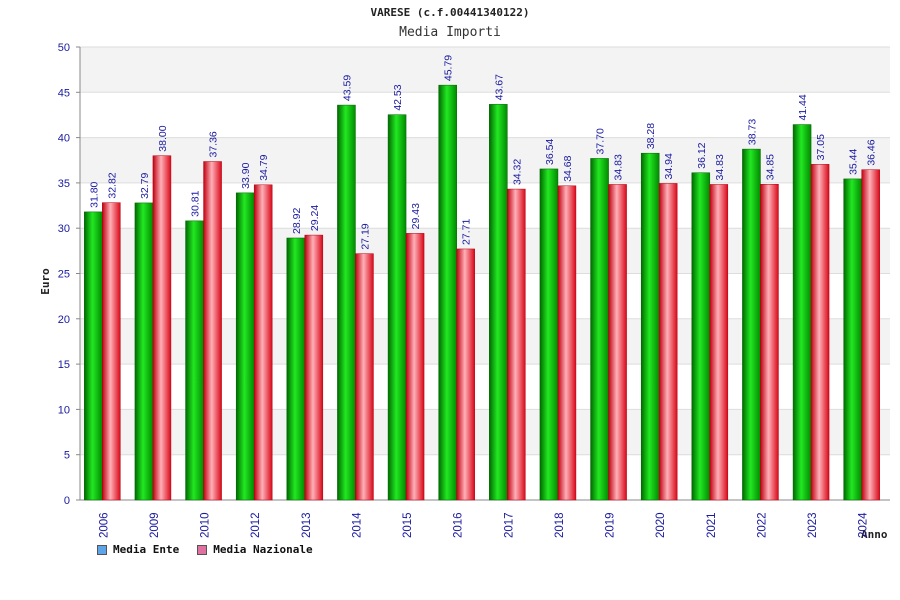 The height and width of the screenshot is (600, 900). What do you see at coordinates (67, 501) in the screenshot?
I see `y-tick-label: 0` at bounding box center [67, 501].